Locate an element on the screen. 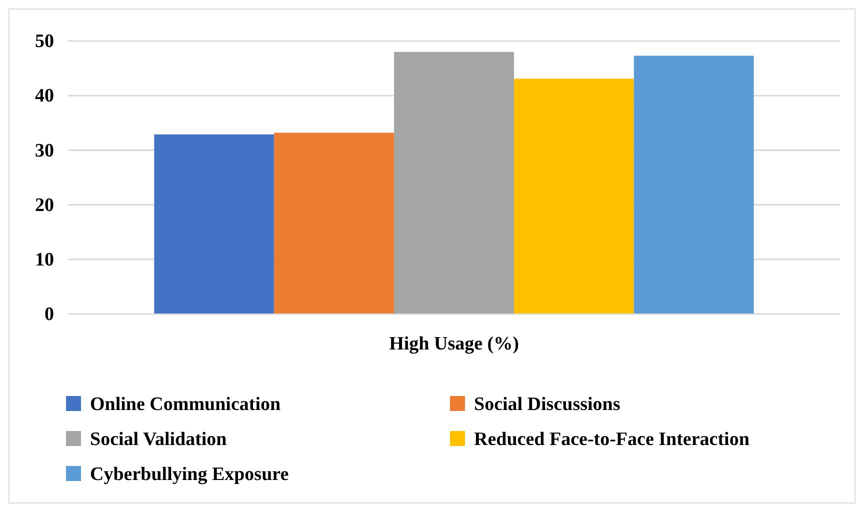 This screenshot has width=860, height=507. y-tick-label: 20 is located at coordinates (44, 205).